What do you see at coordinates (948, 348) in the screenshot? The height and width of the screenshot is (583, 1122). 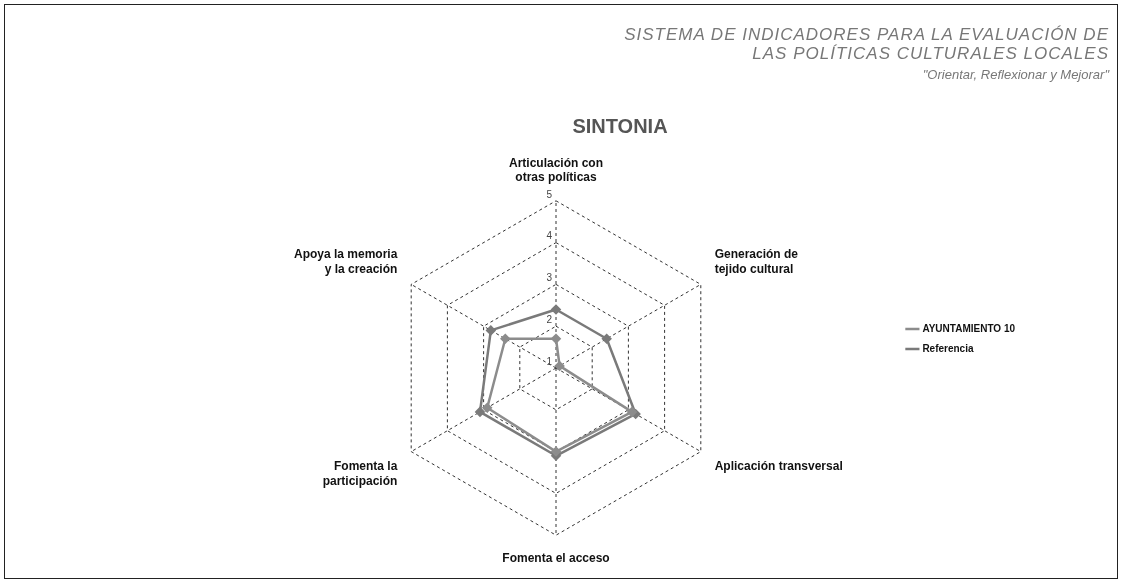 I see `legend-label: Referencia` at bounding box center [948, 348].